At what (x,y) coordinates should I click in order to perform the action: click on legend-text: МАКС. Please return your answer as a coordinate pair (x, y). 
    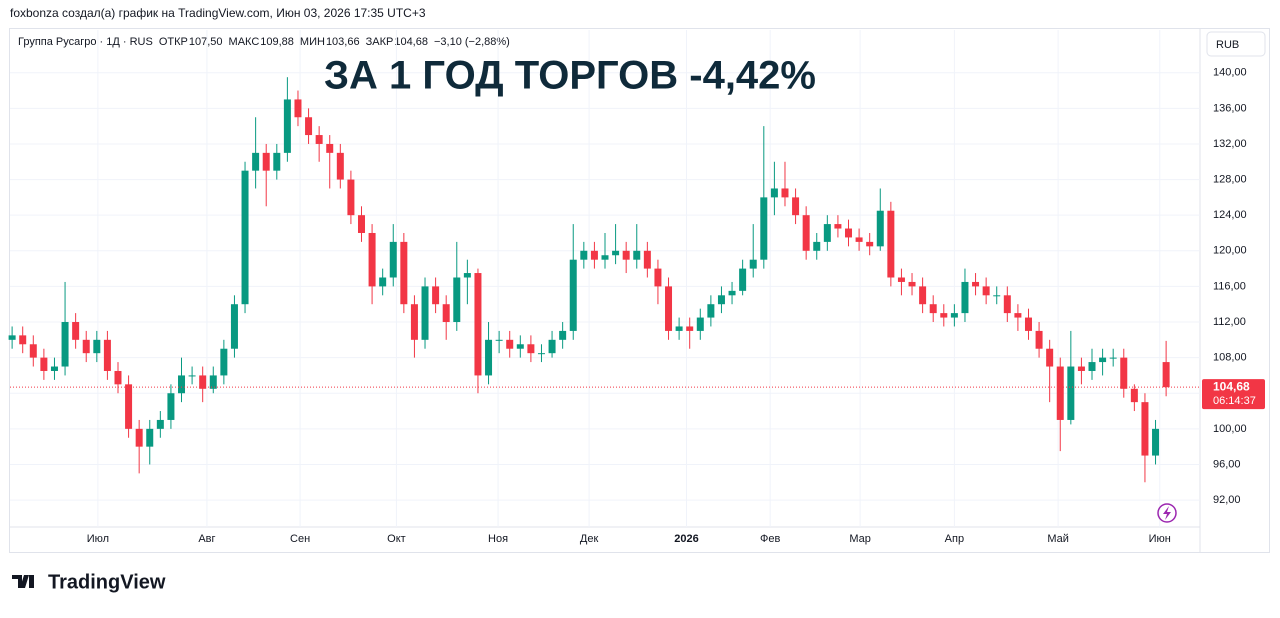
    Looking at the image, I should click on (244, 42).